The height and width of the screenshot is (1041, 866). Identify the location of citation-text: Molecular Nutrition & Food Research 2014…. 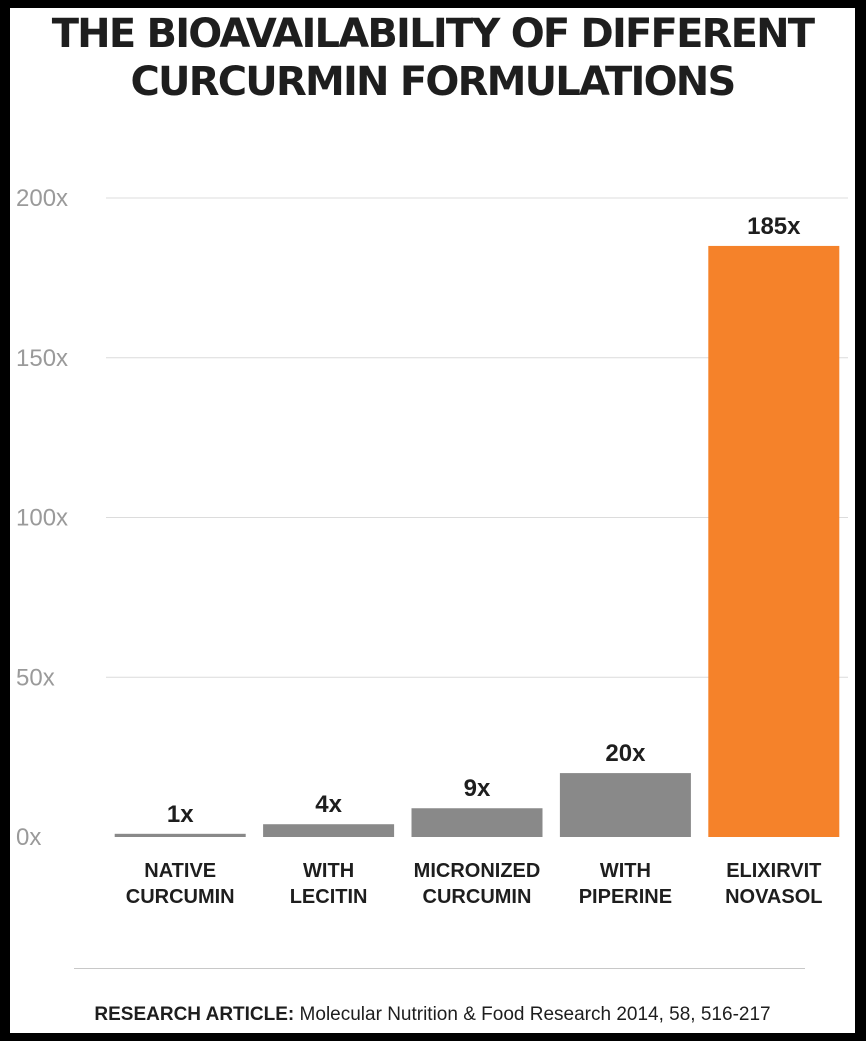
(532, 1014).